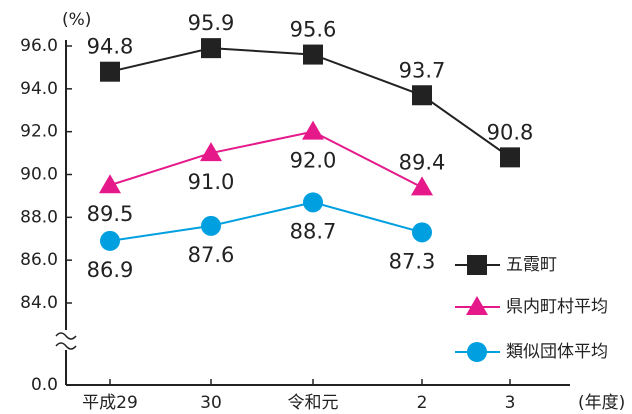 The image size is (632, 414). I want to click on data-label: 90.8, so click(510, 132).